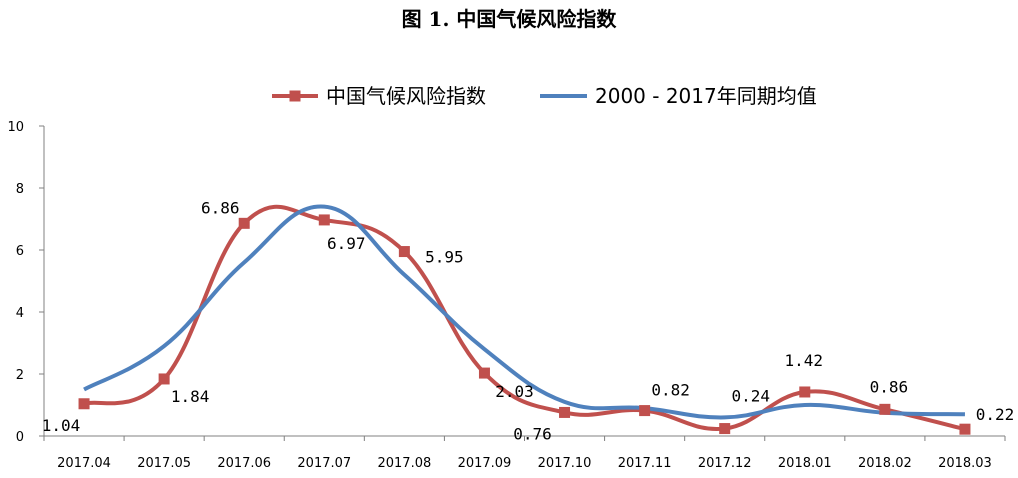 The image size is (1018, 478). What do you see at coordinates (444, 257) in the screenshot?
I see `data-label: 5.95` at bounding box center [444, 257].